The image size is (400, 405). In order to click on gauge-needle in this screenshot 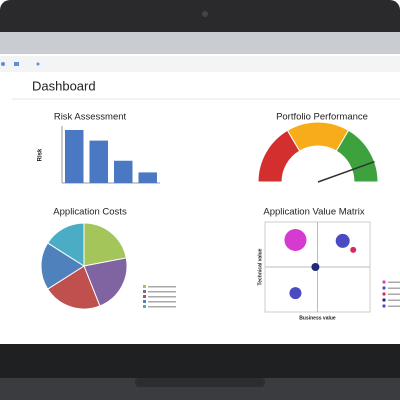, I will do `click(346, 171)`.